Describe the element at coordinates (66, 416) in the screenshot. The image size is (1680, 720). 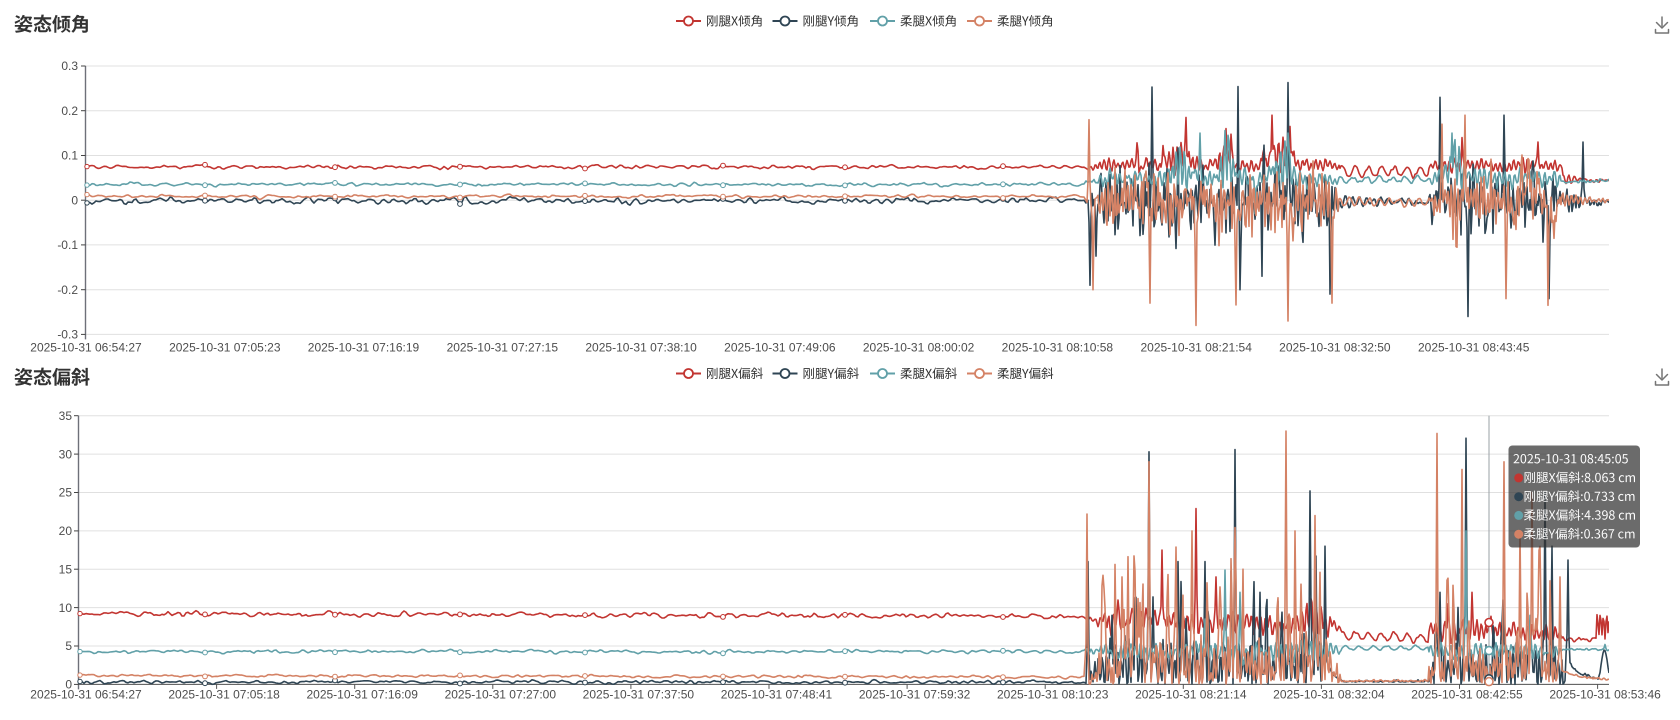
I see `svg-text: 35` at that location.